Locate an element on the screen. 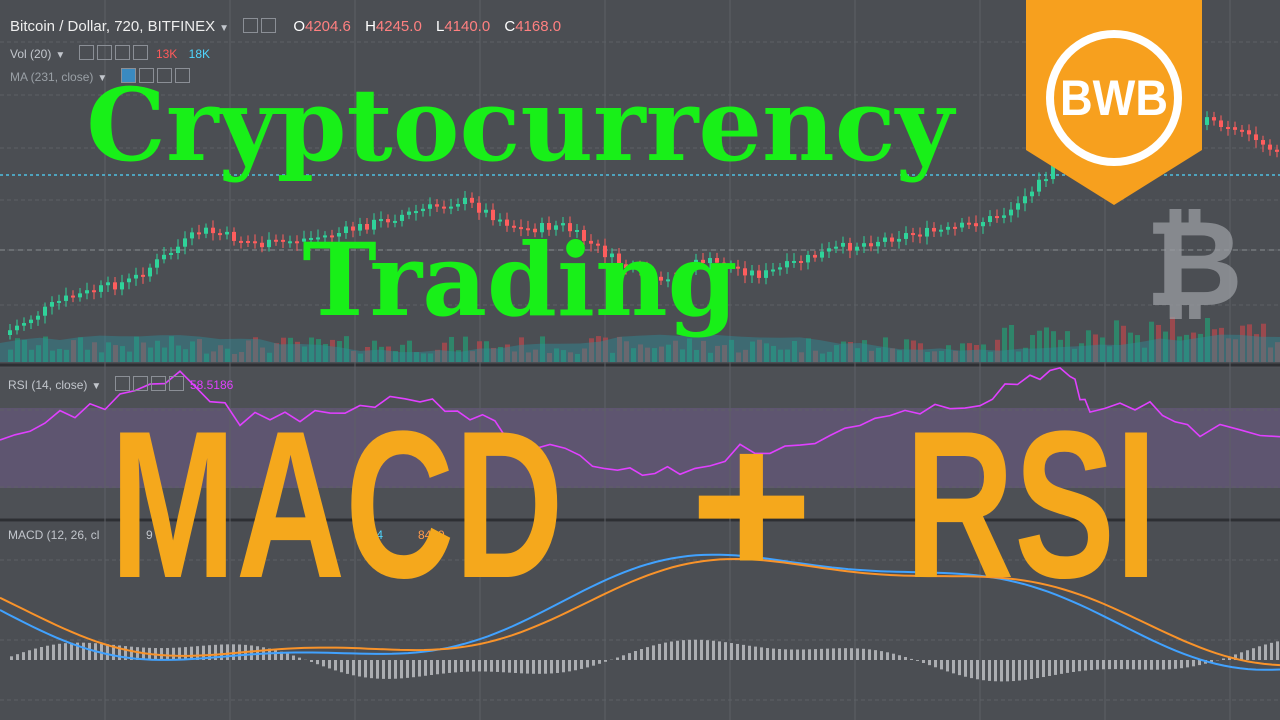 The height and width of the screenshot is (720, 1280). visible-icon is located at coordinates (128, 75).